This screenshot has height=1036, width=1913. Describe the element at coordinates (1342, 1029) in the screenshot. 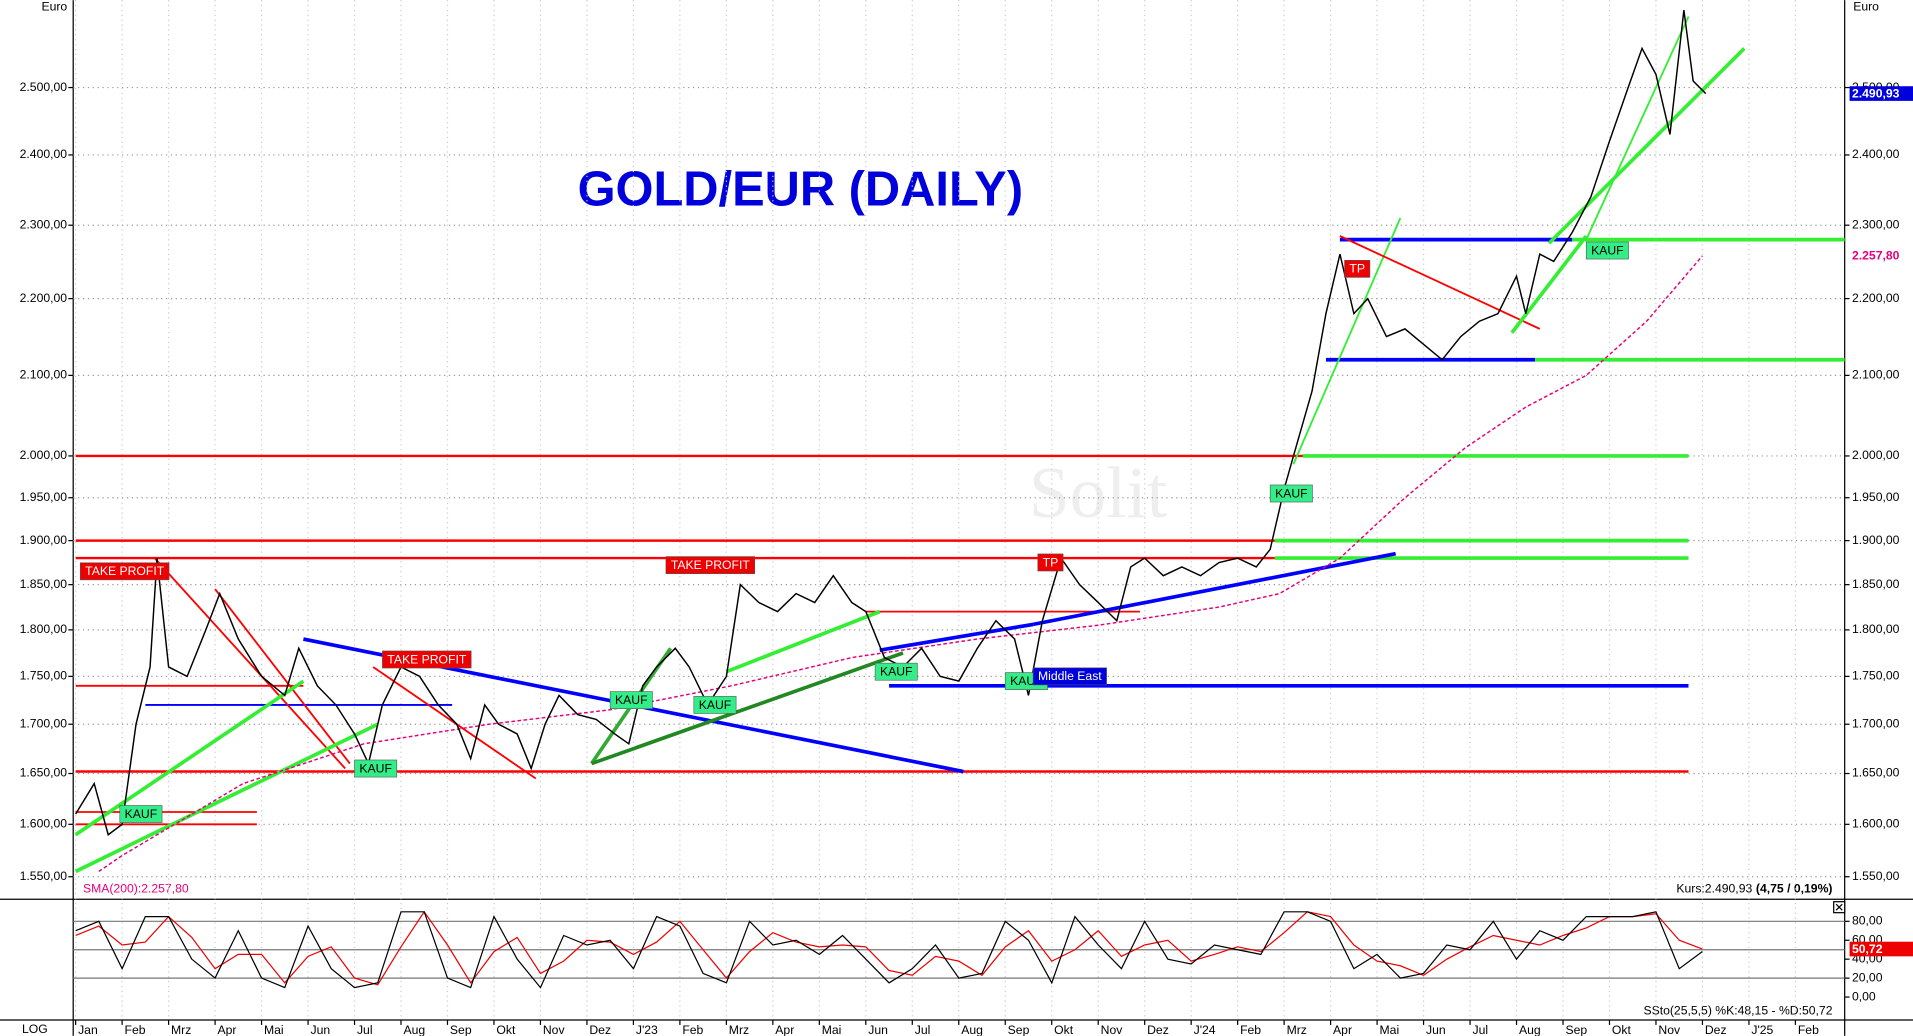

I see `x-tick-label: Apr` at that location.